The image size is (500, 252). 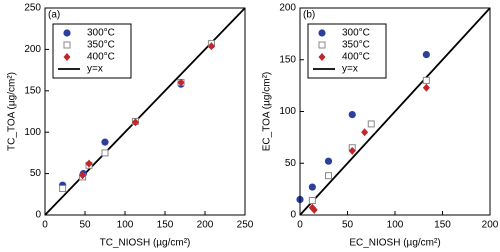 I want to click on panel-label: (b), so click(x=309, y=15).